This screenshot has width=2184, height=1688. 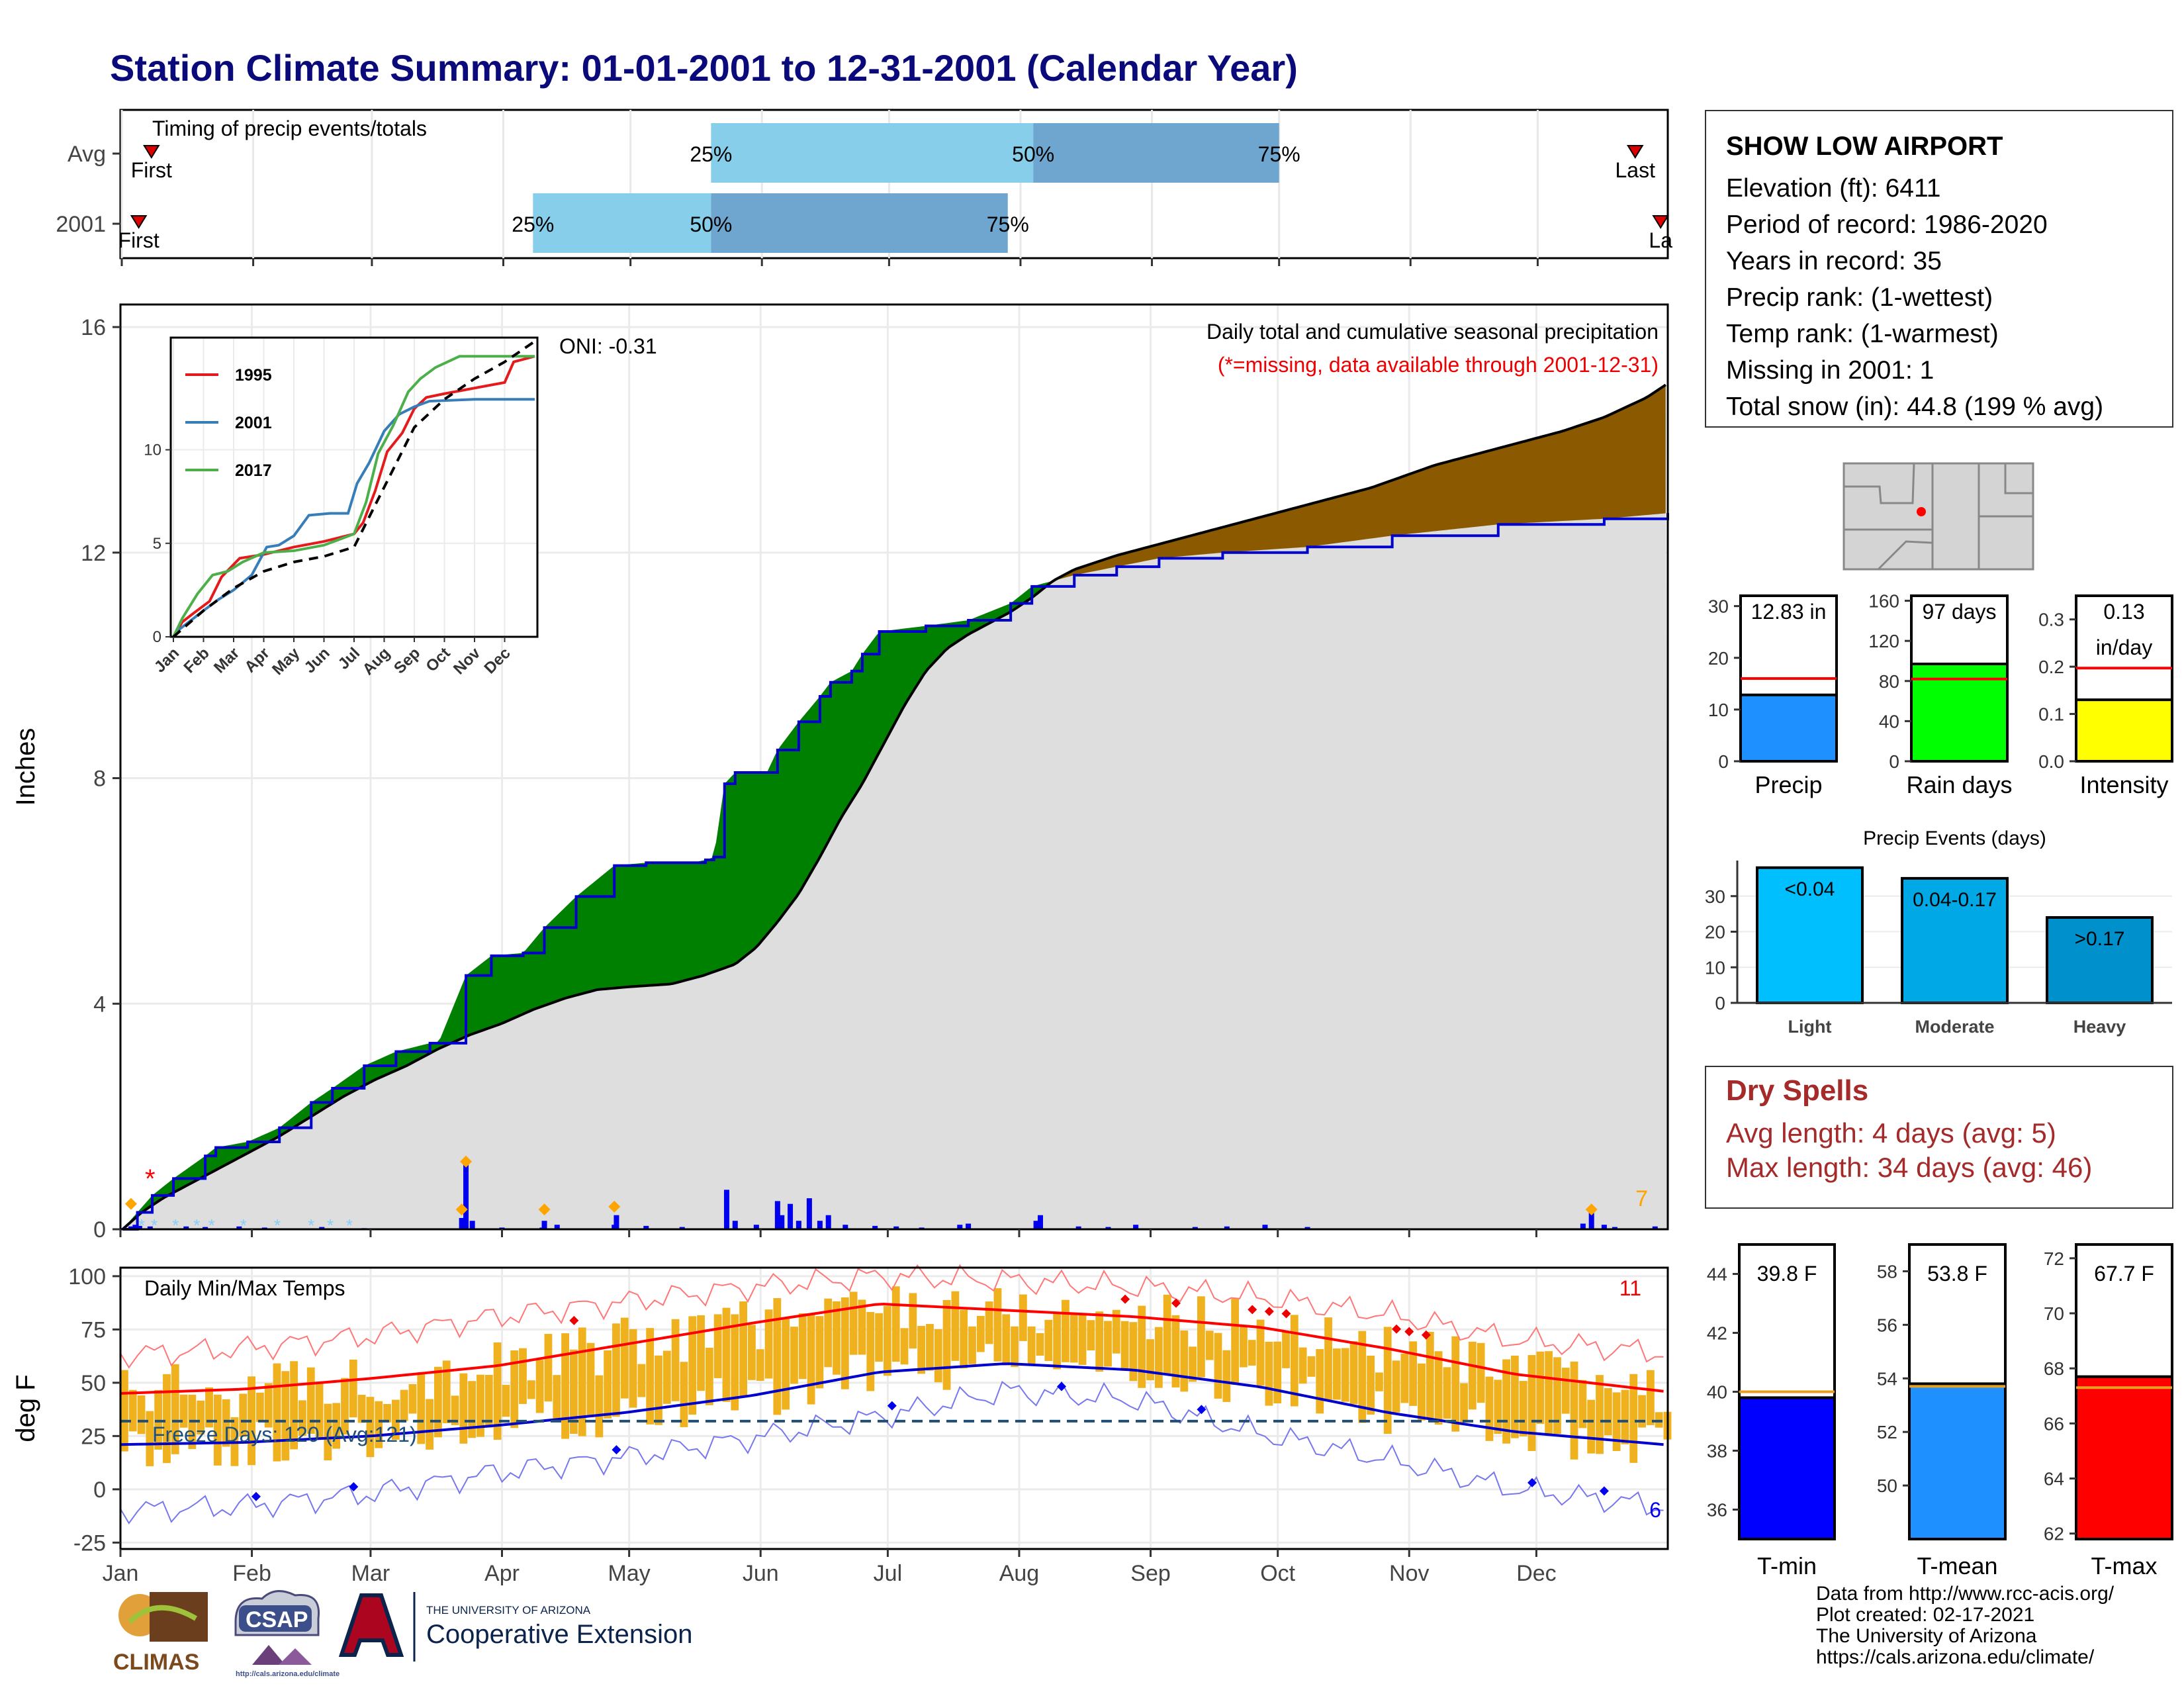 What do you see at coordinates (608, 346) in the screenshot?
I see `oni-label: ONI: -0.31` at bounding box center [608, 346].